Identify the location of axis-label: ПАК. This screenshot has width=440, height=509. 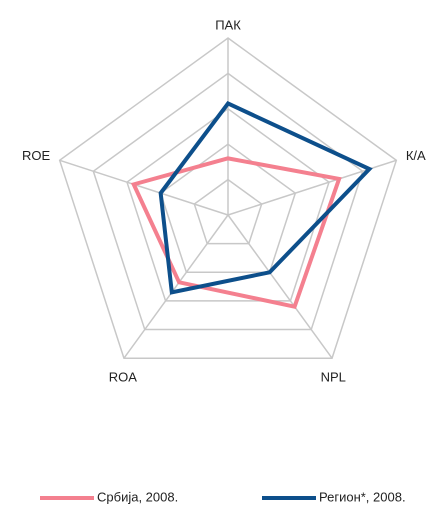
(228, 24).